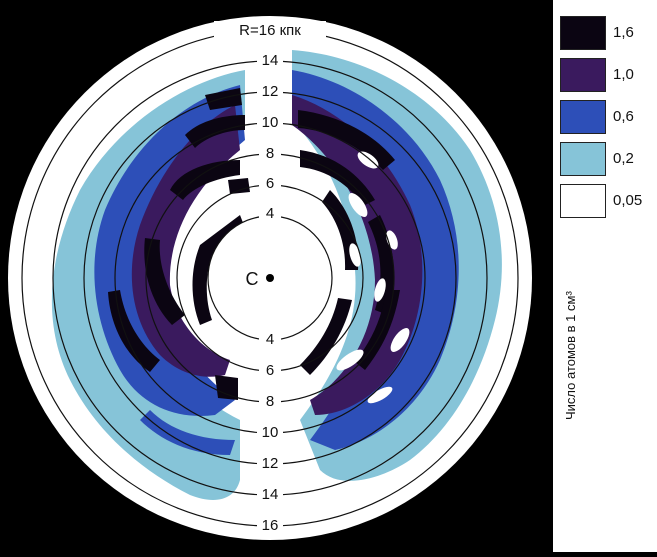 The image size is (657, 557). Describe the element at coordinates (623, 116) in the screenshot. I see `legend-label-0-6: 0,6` at that location.